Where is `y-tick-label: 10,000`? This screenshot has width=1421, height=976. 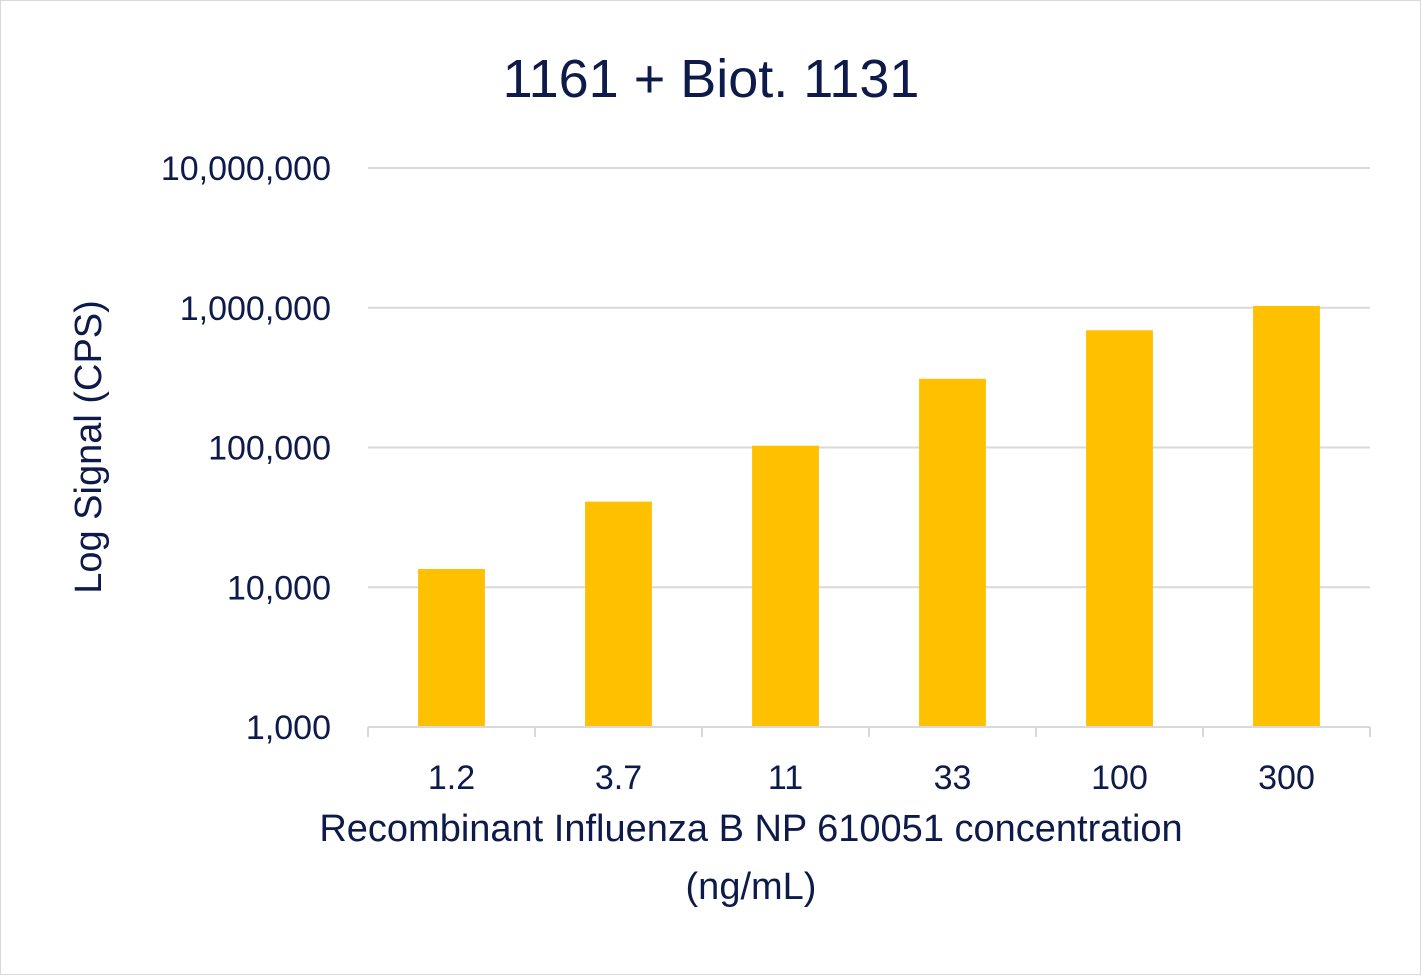 y-tick-label: 10,000 is located at coordinates (279, 588).